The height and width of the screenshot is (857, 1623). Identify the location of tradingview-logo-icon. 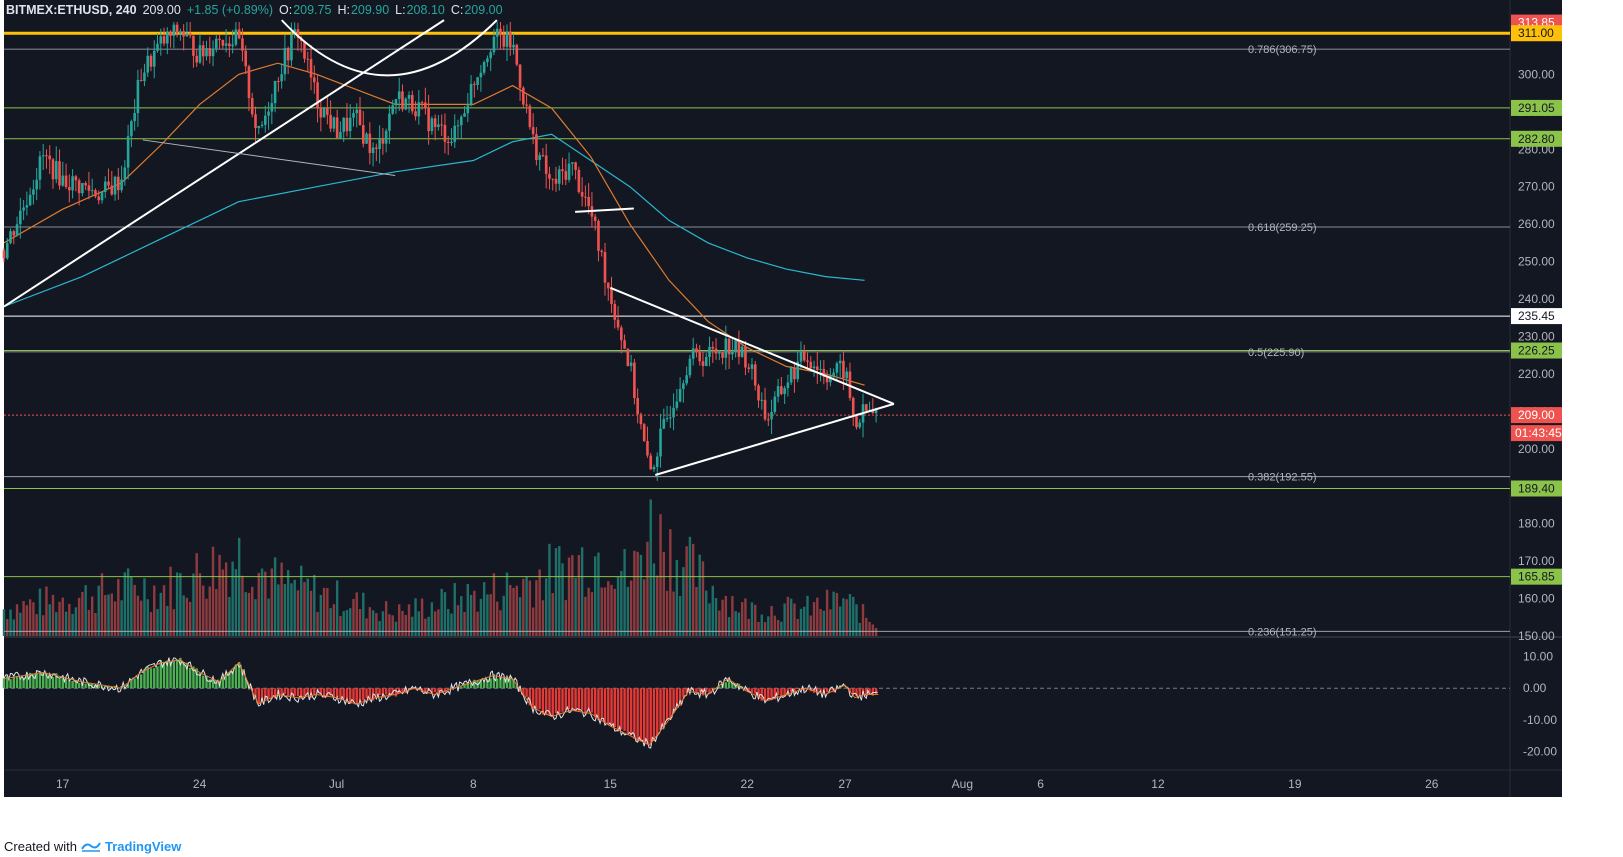
(91, 847).